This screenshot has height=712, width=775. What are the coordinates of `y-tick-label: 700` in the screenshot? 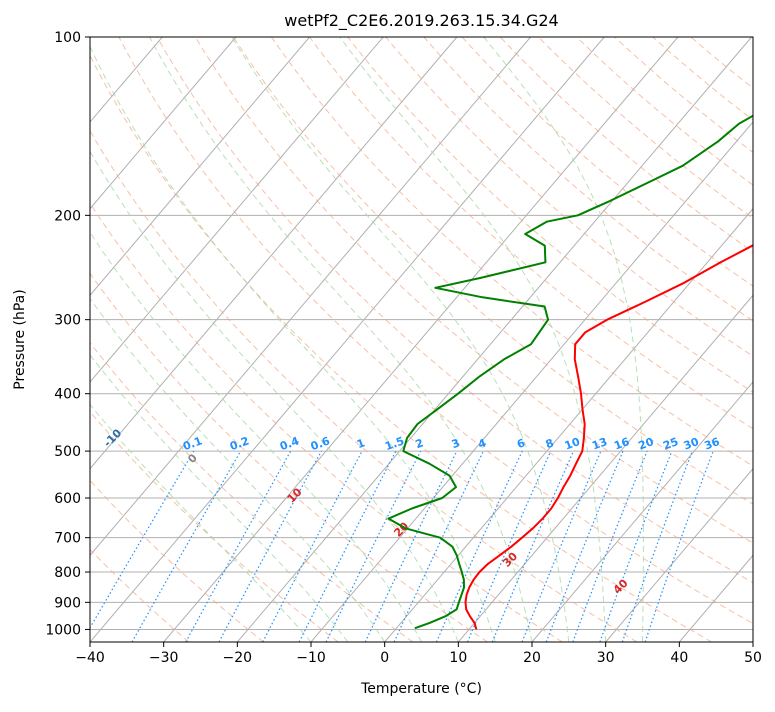 It's located at (67, 539).